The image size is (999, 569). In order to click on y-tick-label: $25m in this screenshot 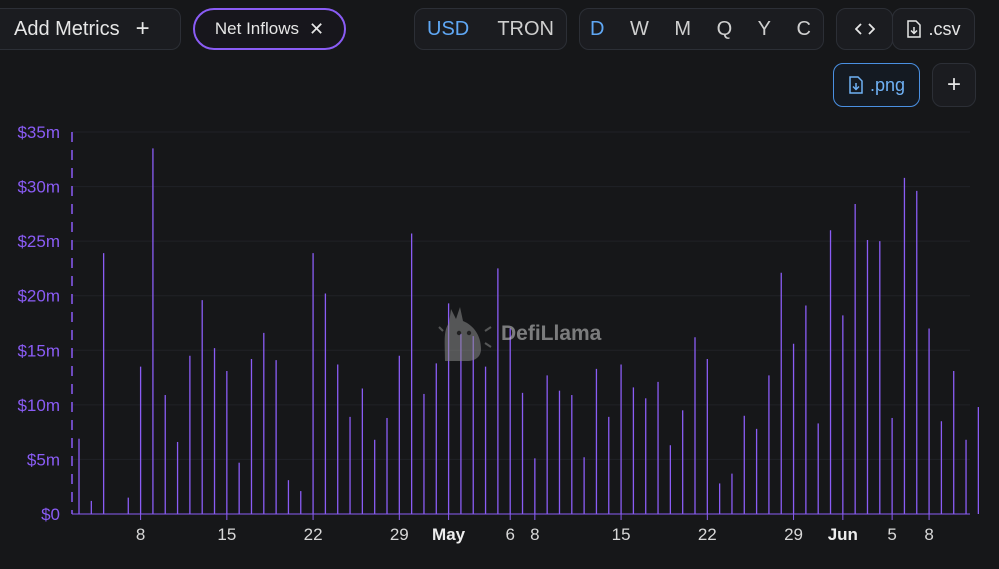, I will do `click(38, 241)`.